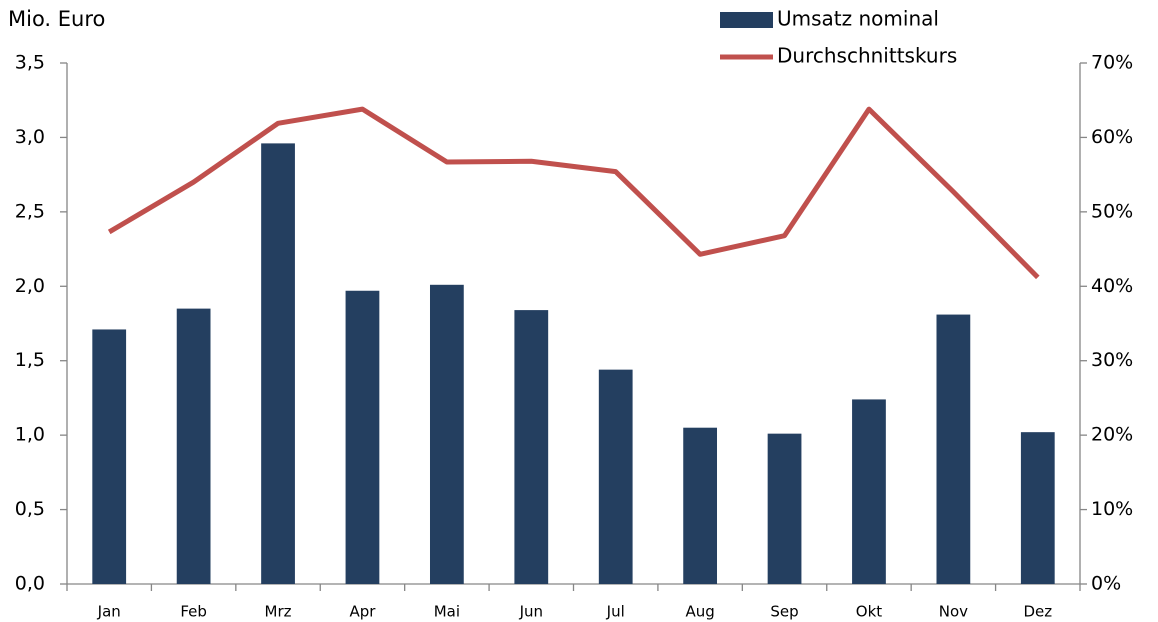 The width and height of the screenshot is (1158, 622). I want to click on x-tick-label: Mrz, so click(278, 612).